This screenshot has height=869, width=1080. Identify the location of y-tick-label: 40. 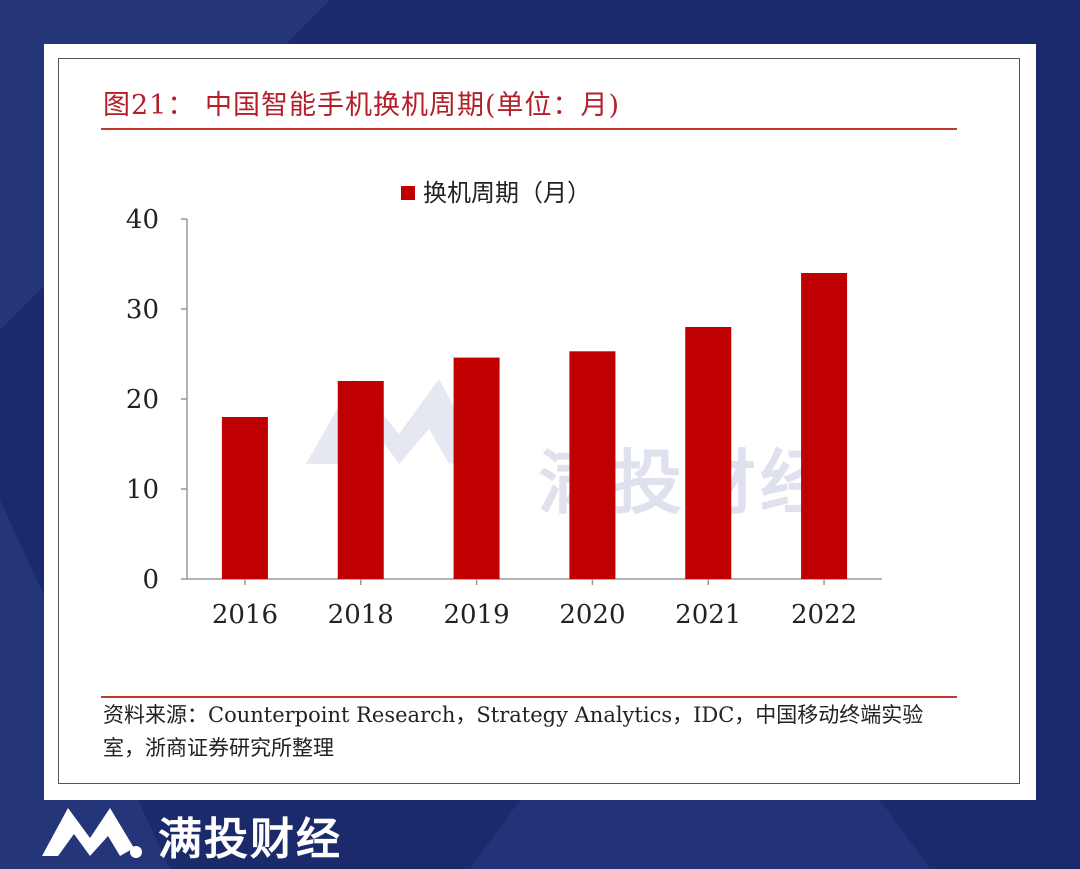
(142, 220).